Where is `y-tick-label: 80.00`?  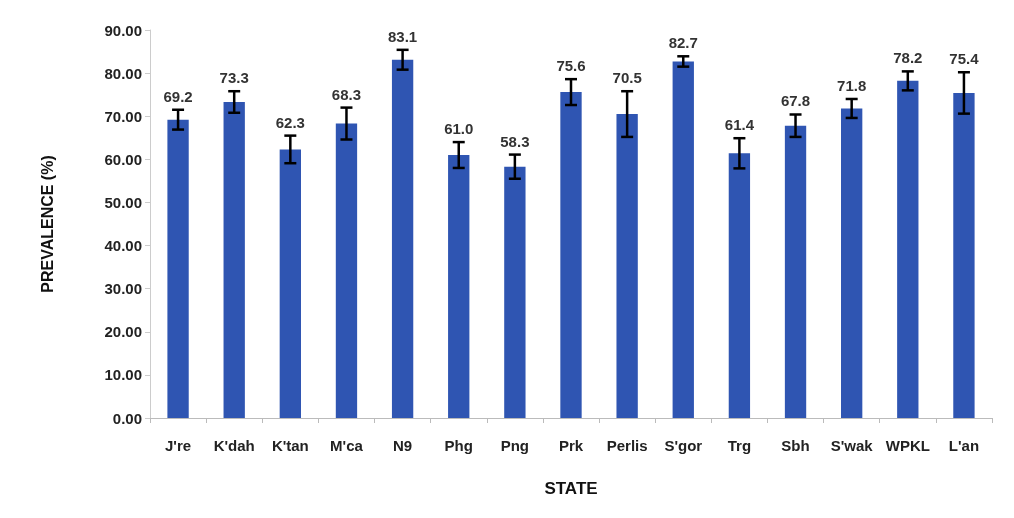 y-tick-label: 80.00 is located at coordinates (123, 73).